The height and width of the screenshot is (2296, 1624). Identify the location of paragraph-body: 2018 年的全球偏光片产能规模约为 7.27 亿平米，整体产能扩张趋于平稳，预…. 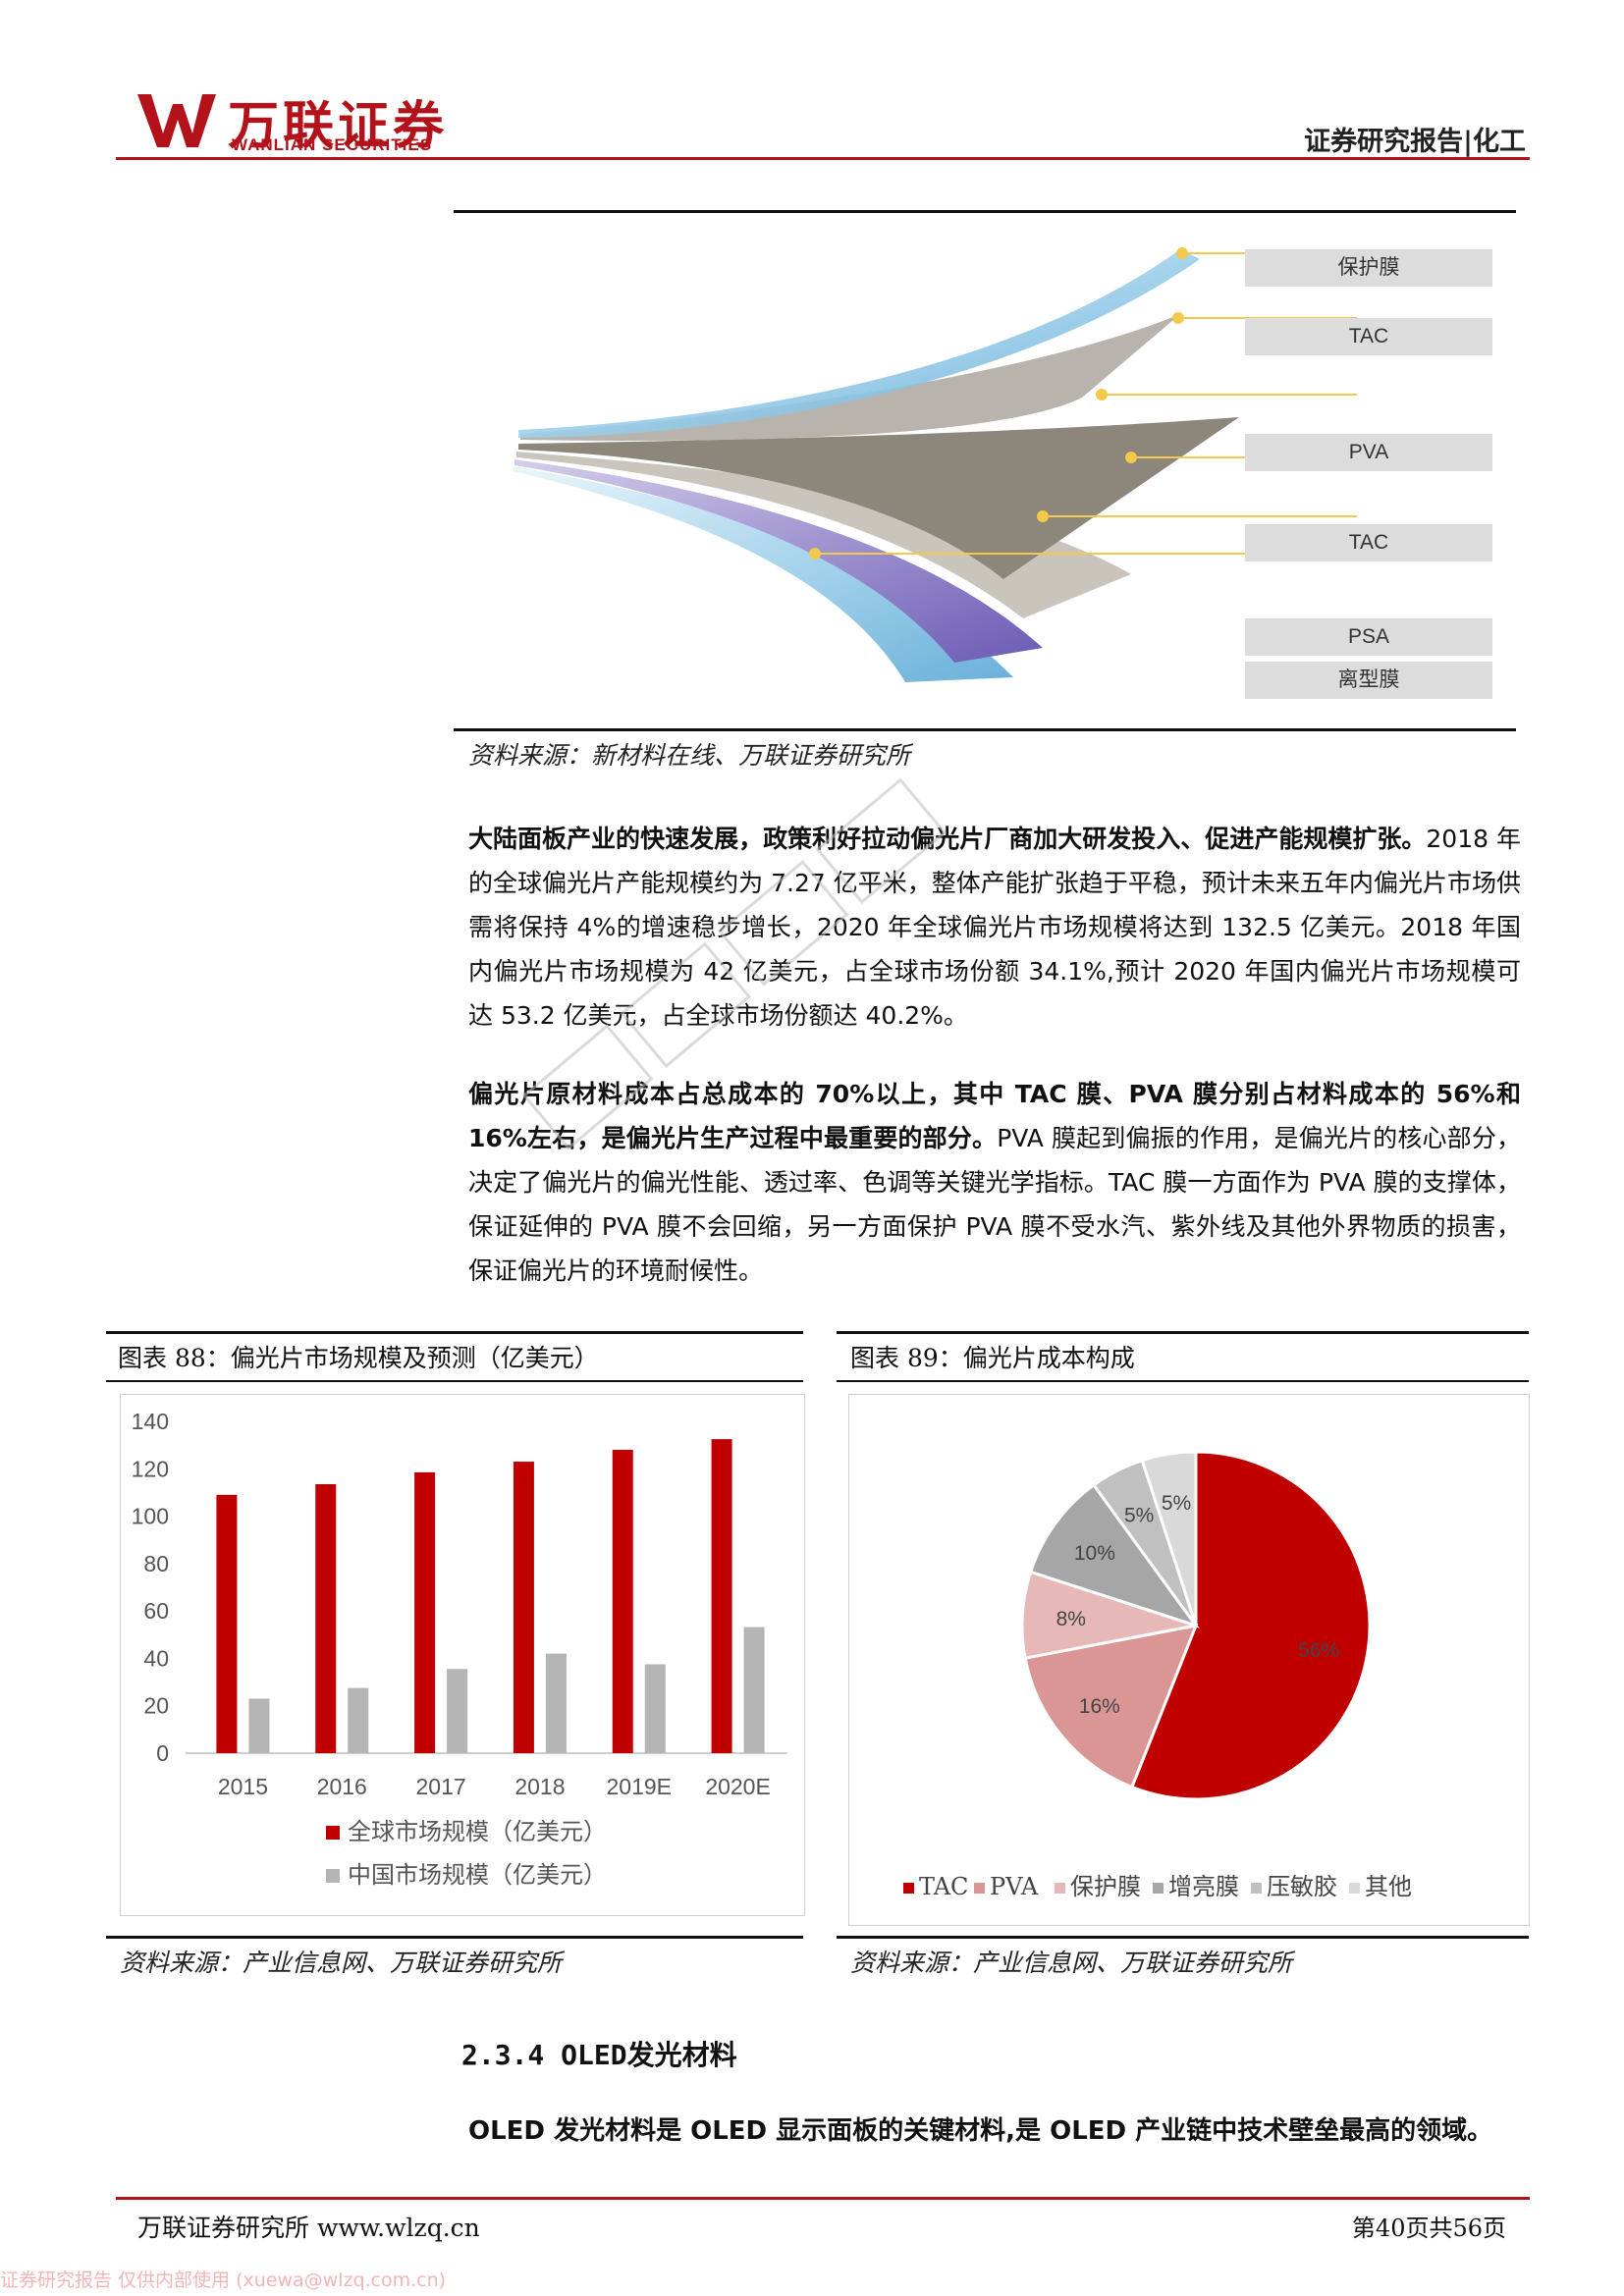
(994, 927).